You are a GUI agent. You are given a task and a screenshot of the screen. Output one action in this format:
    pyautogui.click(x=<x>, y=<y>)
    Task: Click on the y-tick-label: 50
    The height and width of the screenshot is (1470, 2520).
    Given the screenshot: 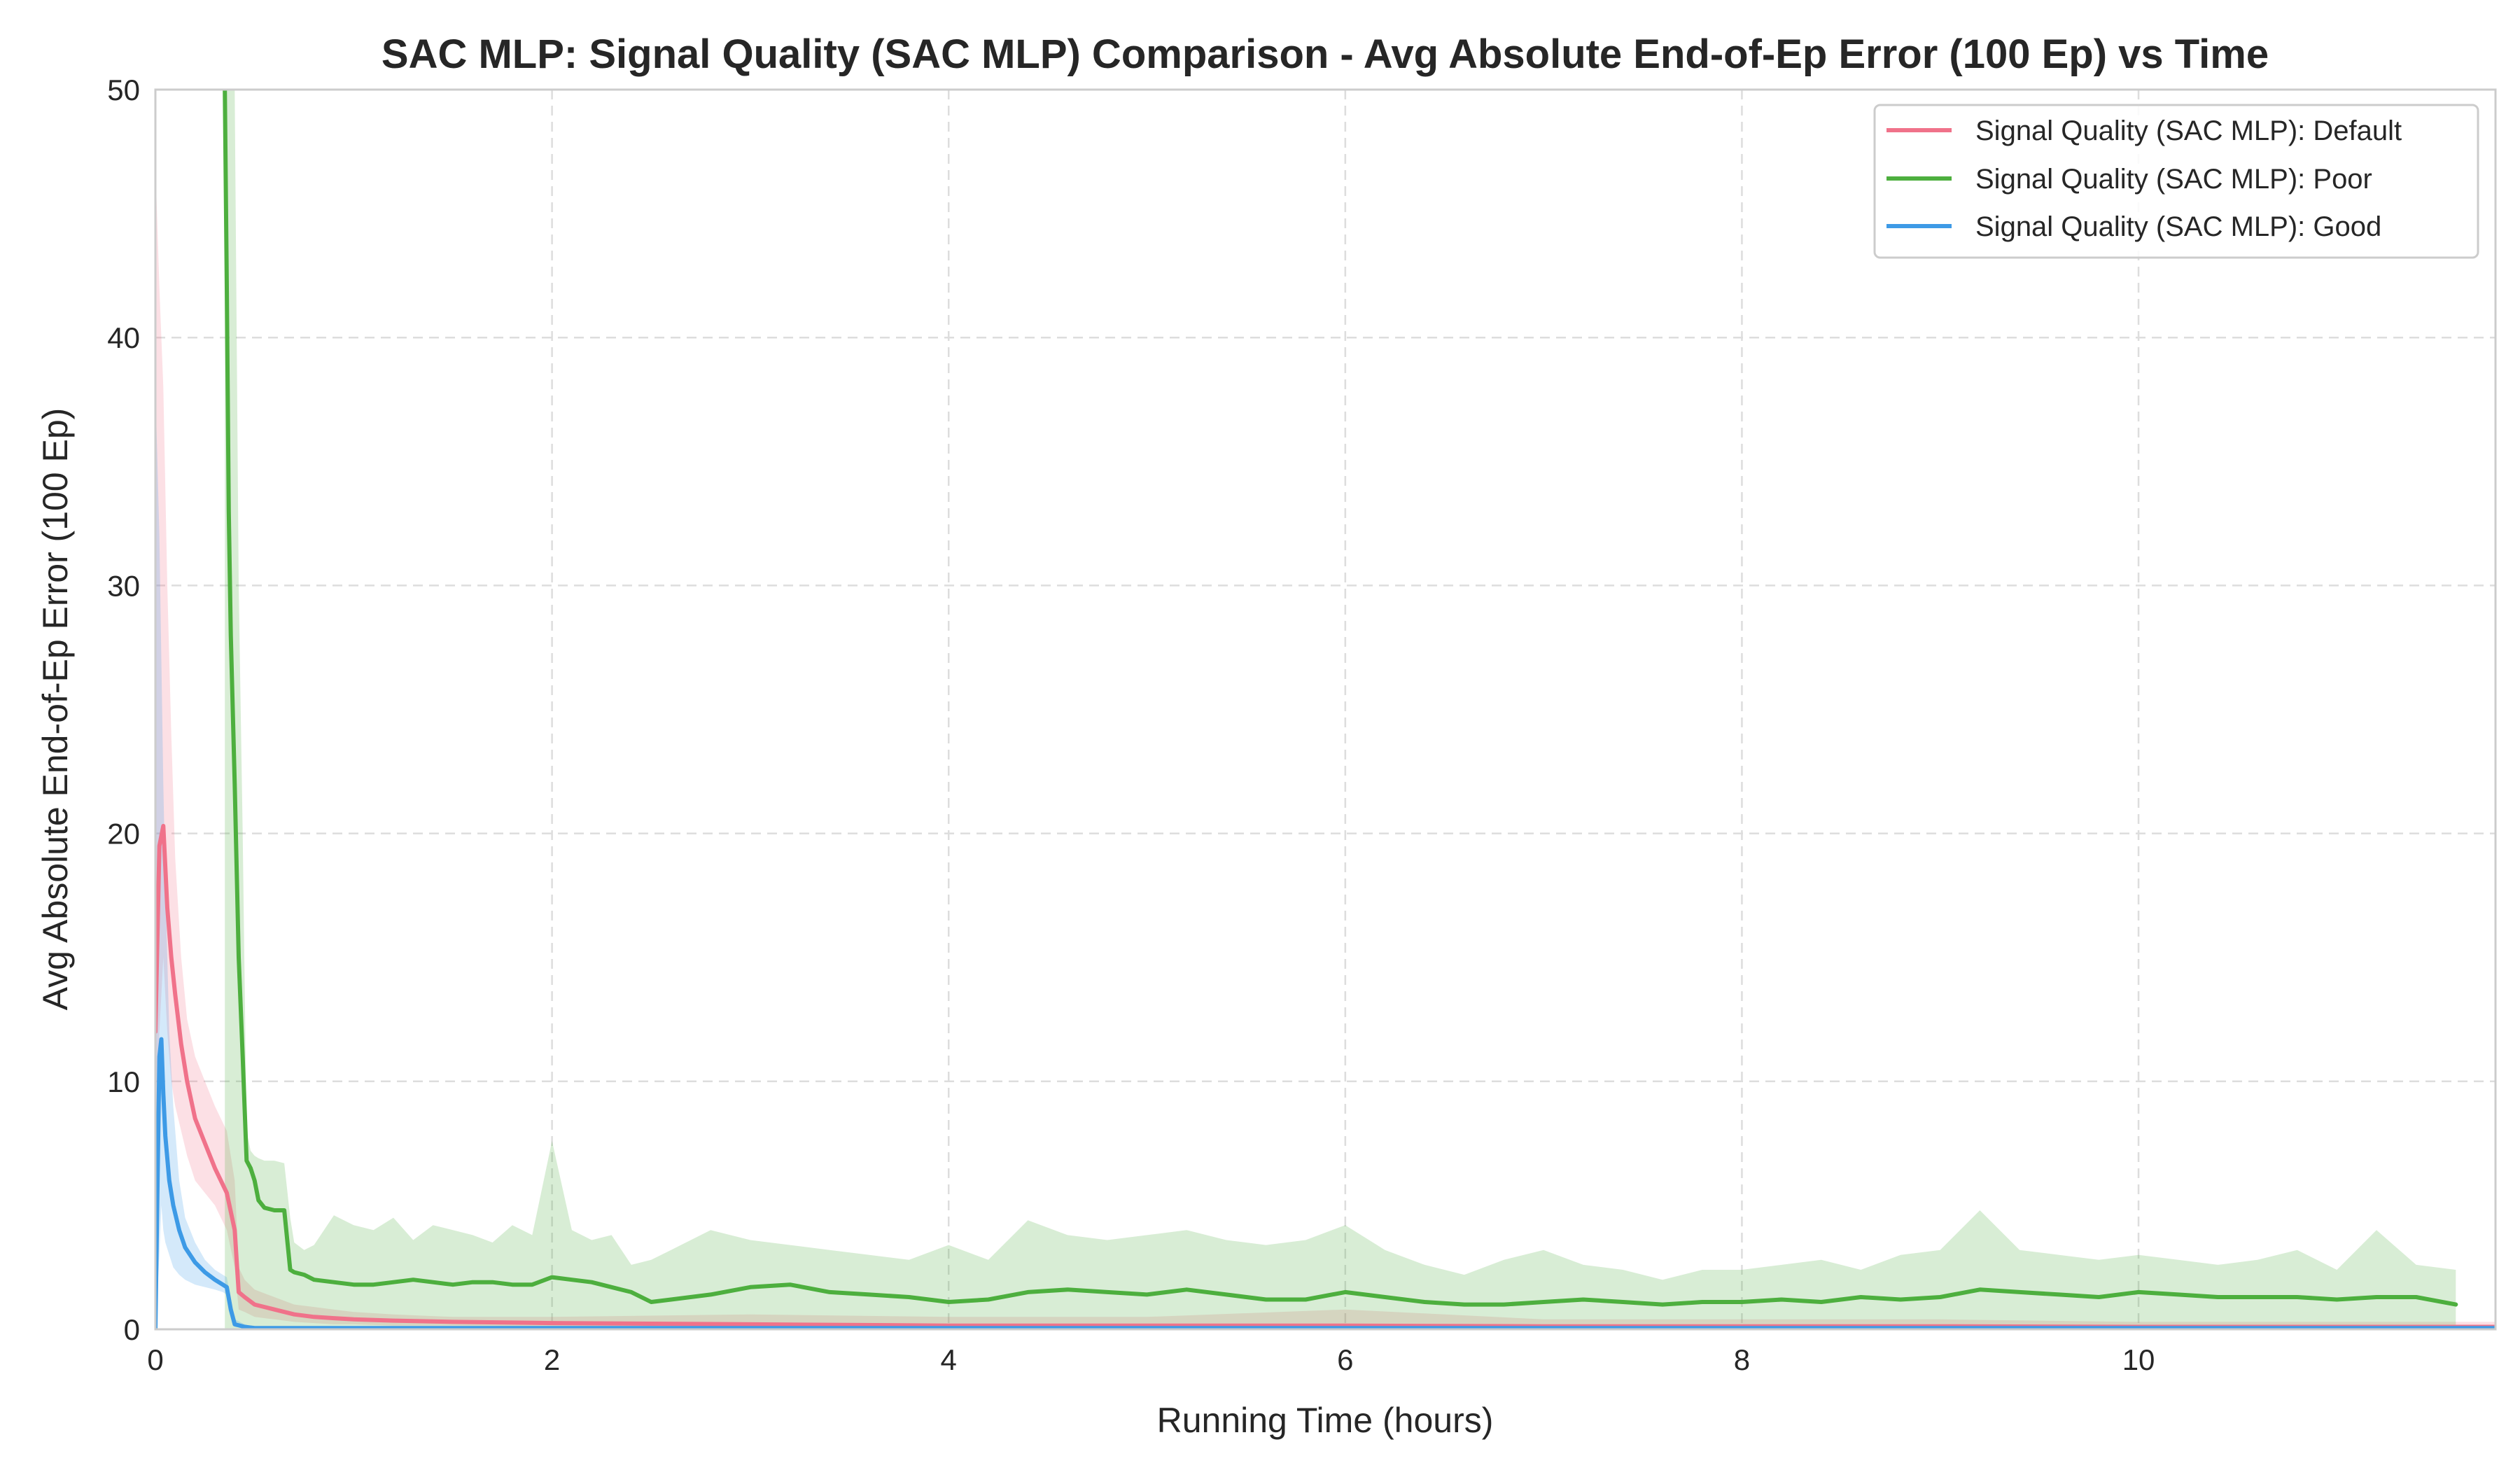 What is the action you would take?
    pyautogui.click(x=123, y=90)
    